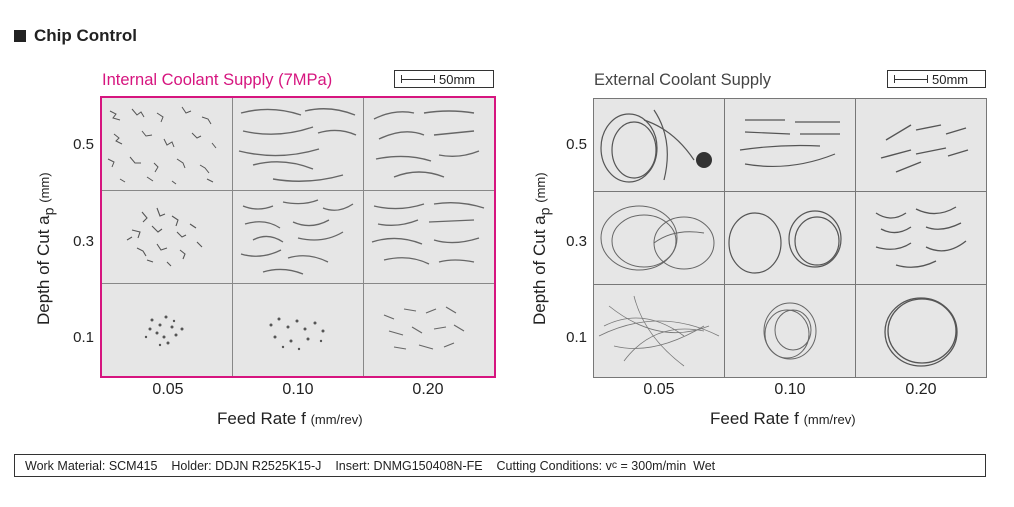  Describe the element at coordinates (85, 35) in the screenshot. I see `section-title-text: Chip Control` at that location.